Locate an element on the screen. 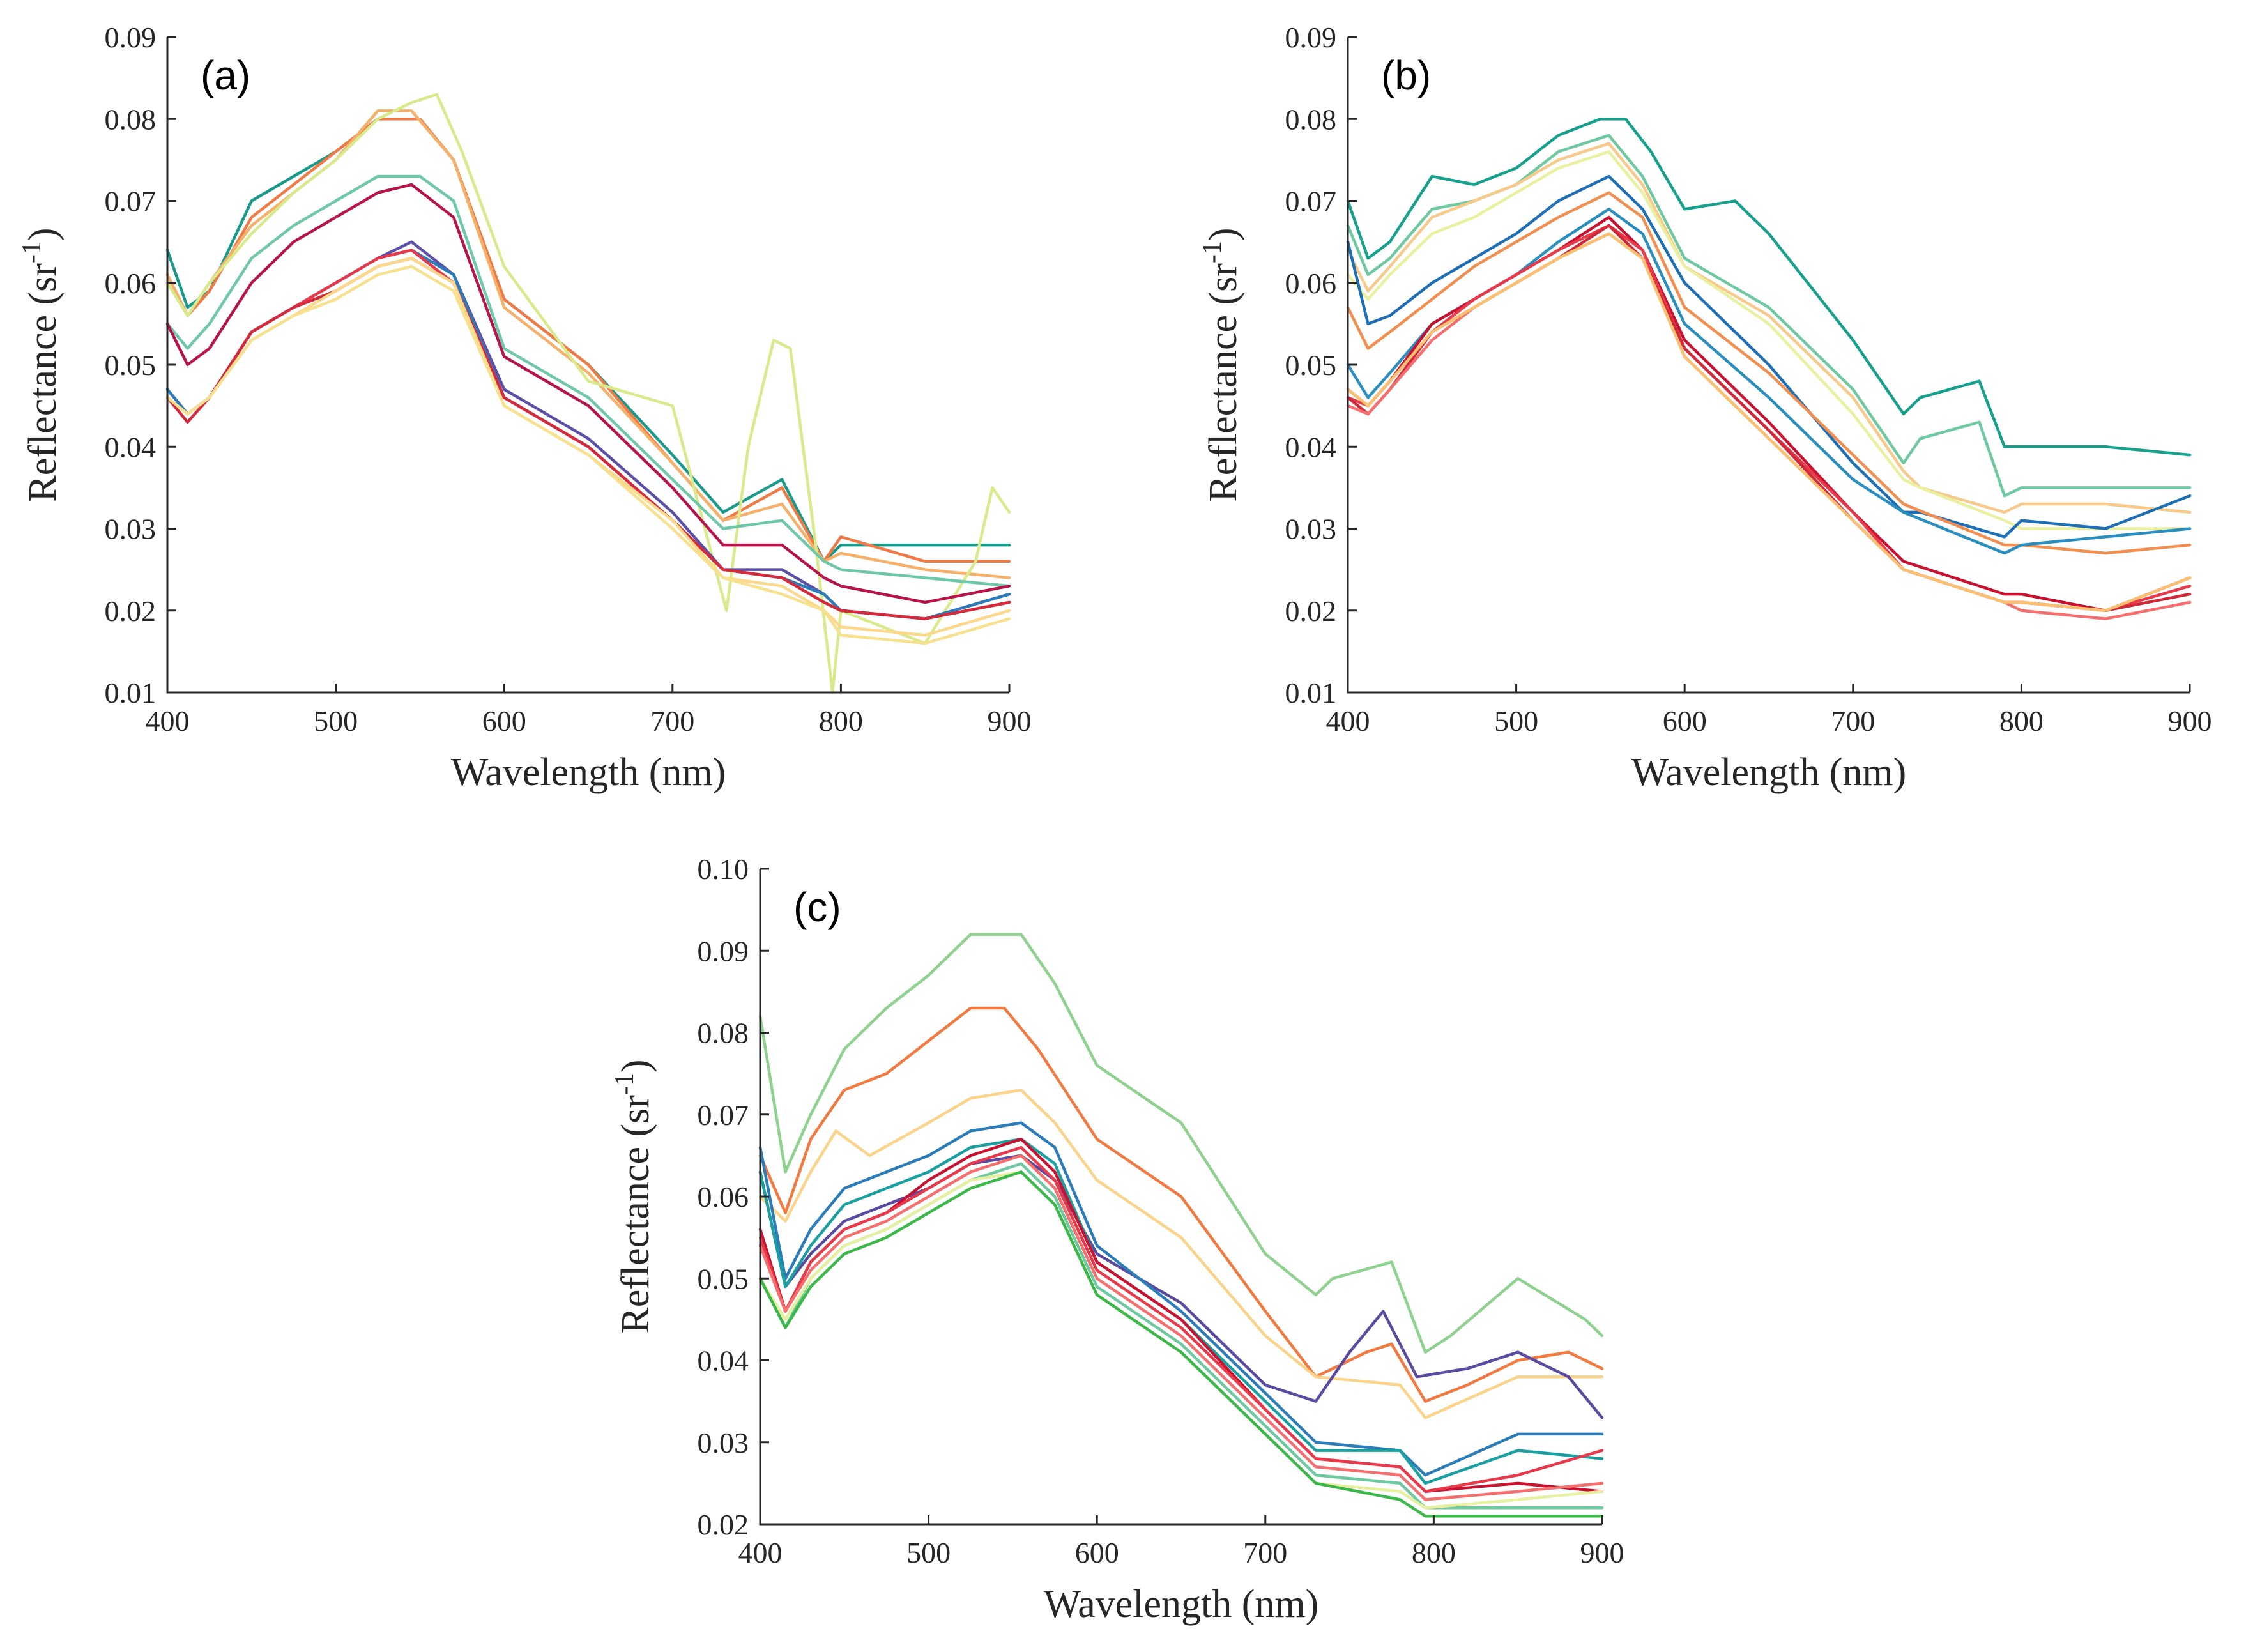  y-tick-label-c-4: 0.05 is located at coordinates (724, 1279).